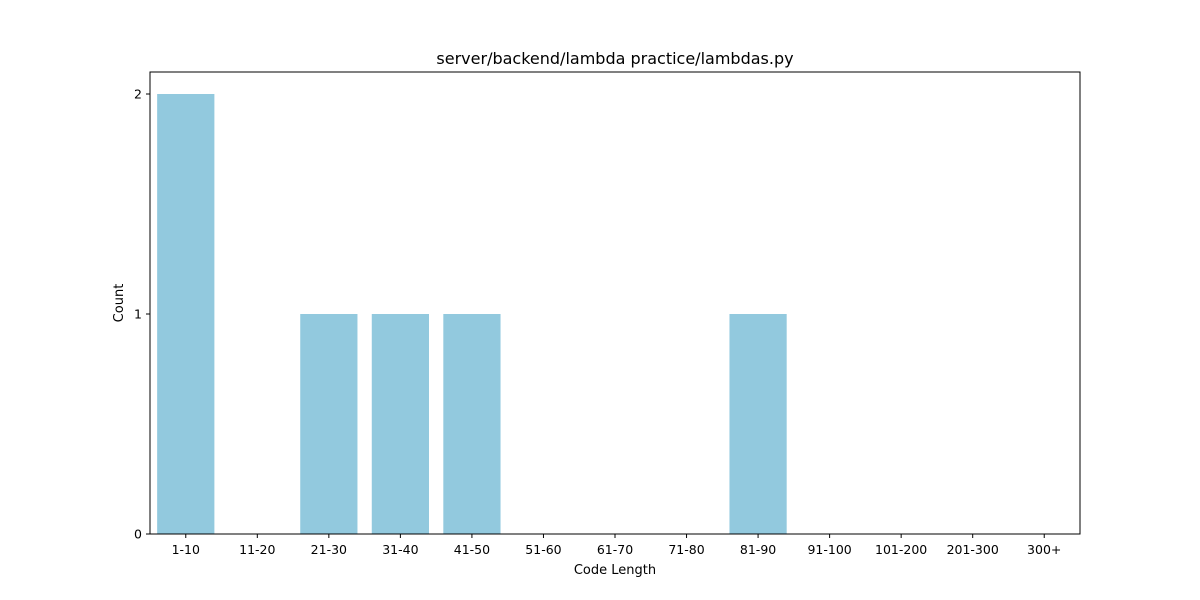 The image size is (1200, 600). What do you see at coordinates (615, 570) in the screenshot?
I see `x-axis-label: Code Length` at bounding box center [615, 570].